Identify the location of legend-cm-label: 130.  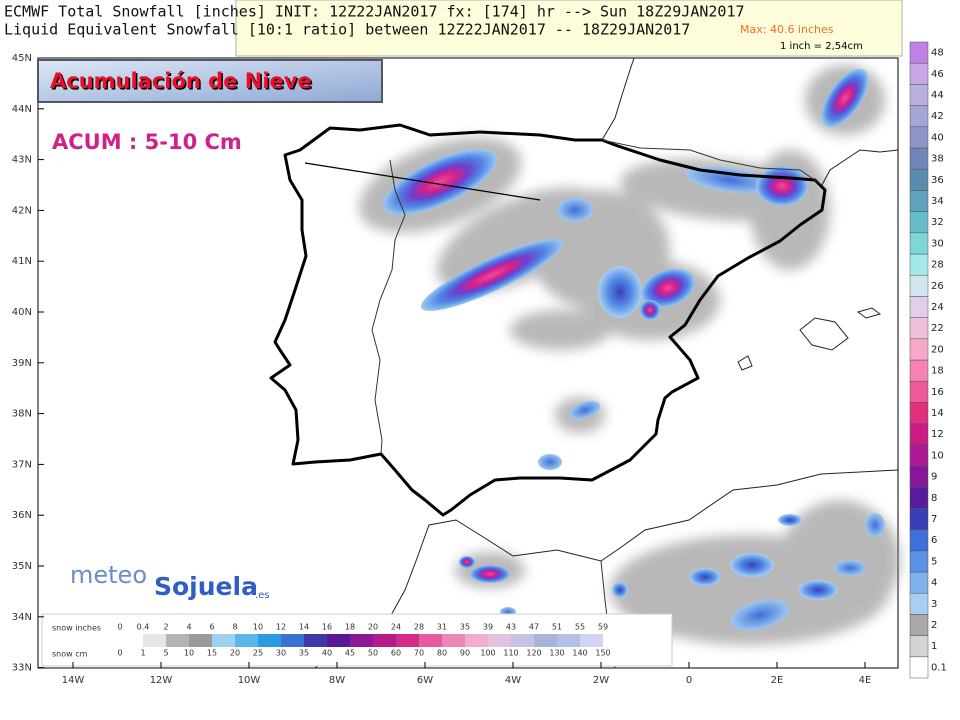
(556, 653).